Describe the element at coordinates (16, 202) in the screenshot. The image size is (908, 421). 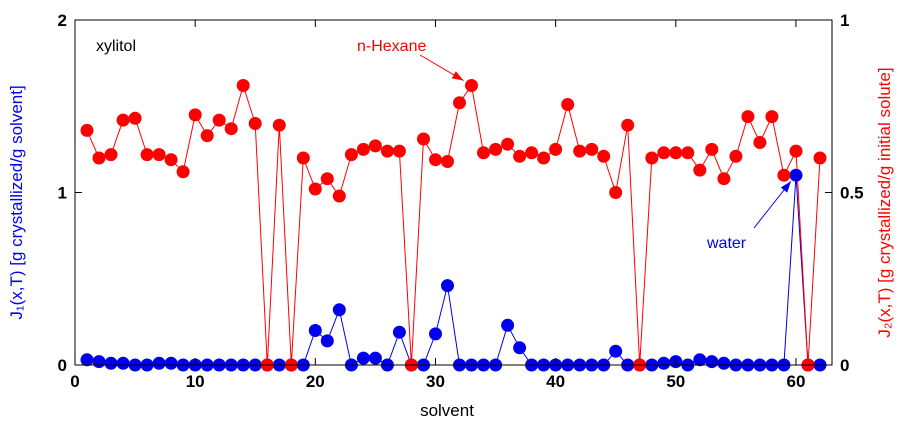
I see `y-axis-left-label: J₁(x,T) [g crystallized/g solvent]` at that location.